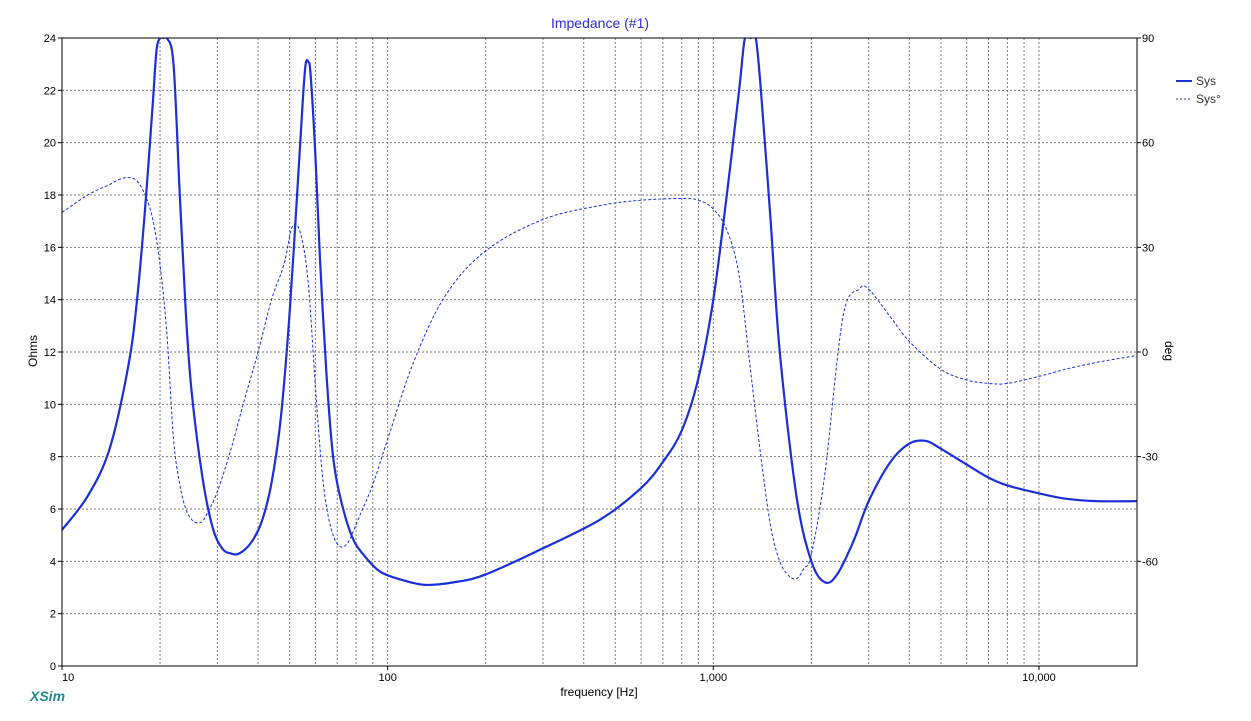 The image size is (1251, 721). Describe the element at coordinates (1150, 458) in the screenshot. I see `y2-tick-label: -30` at that location.